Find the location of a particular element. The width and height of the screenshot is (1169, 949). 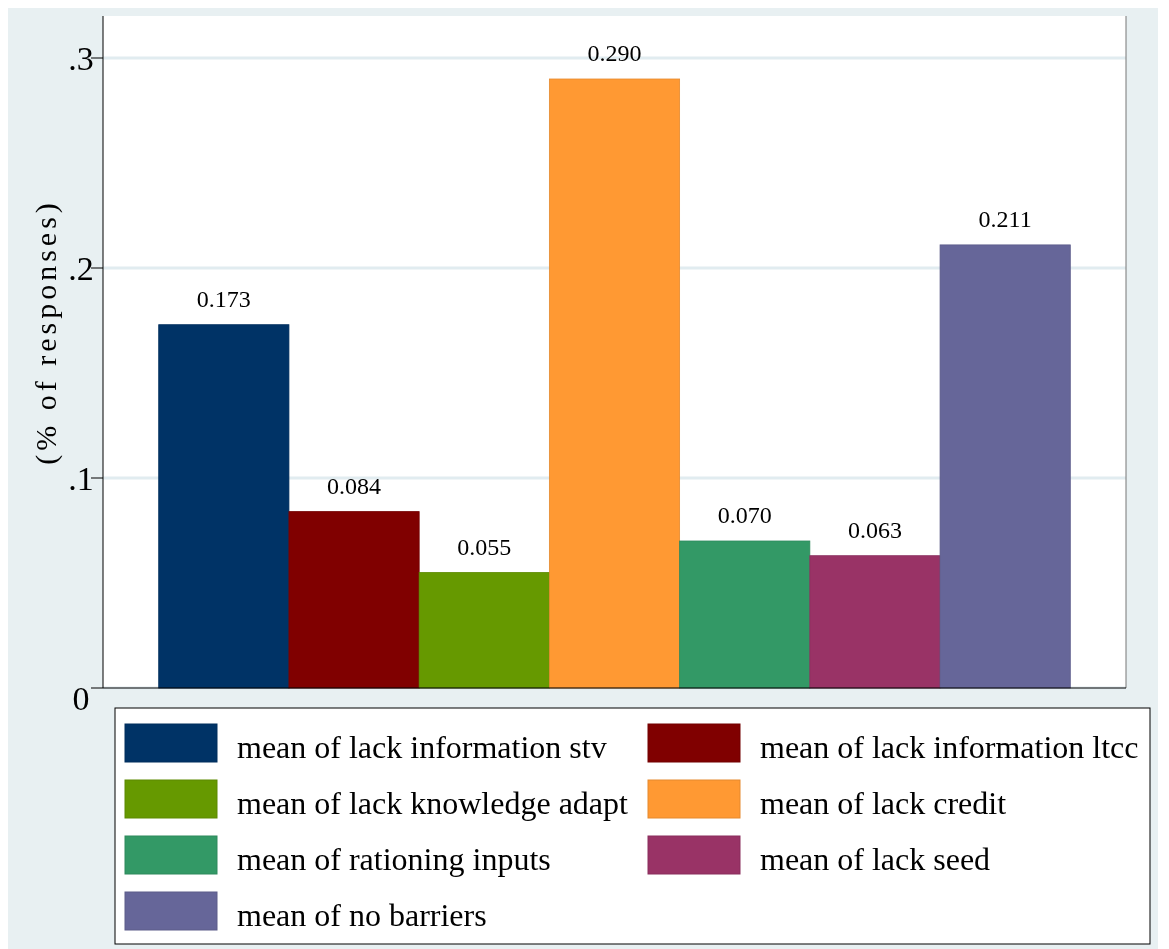

legend-label: mean of lack credit is located at coordinates (883, 803).